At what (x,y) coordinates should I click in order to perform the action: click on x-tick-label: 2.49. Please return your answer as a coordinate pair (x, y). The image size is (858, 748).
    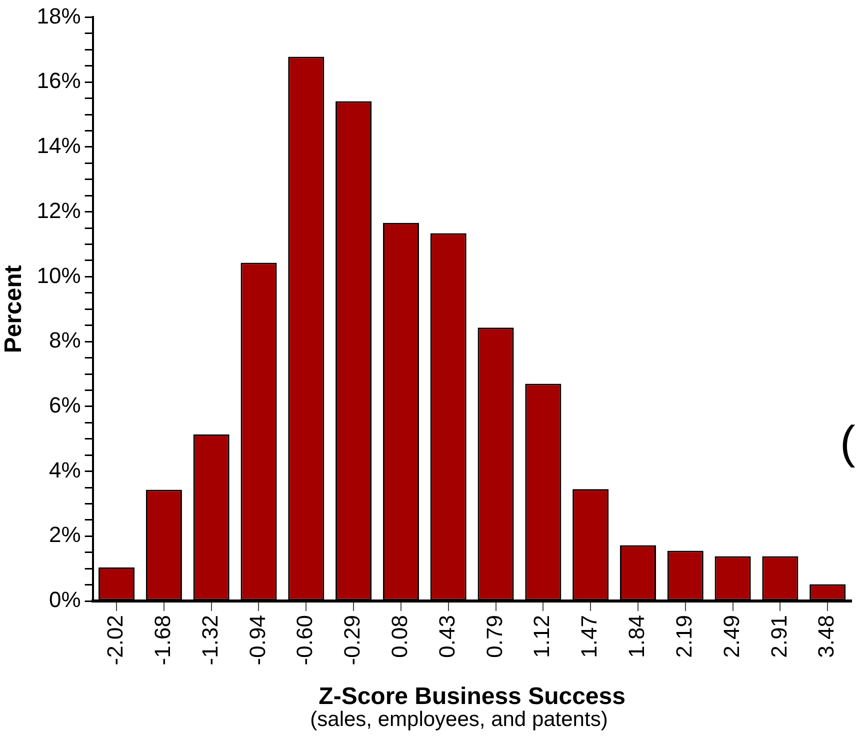
    Looking at the image, I should click on (731, 636).